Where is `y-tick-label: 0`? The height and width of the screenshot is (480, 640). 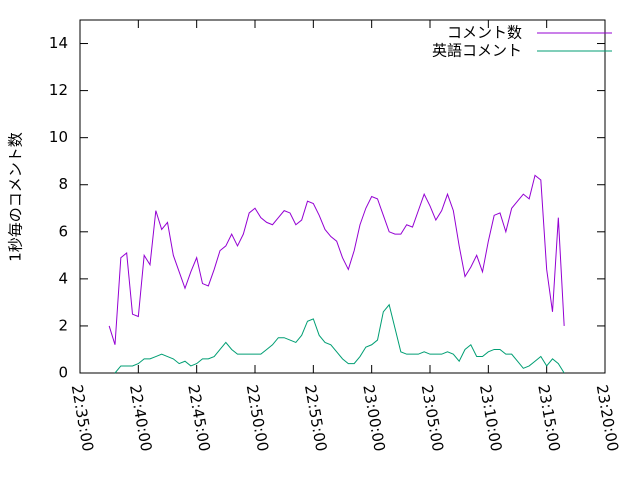 y-tick-label: 0 is located at coordinates (63, 373).